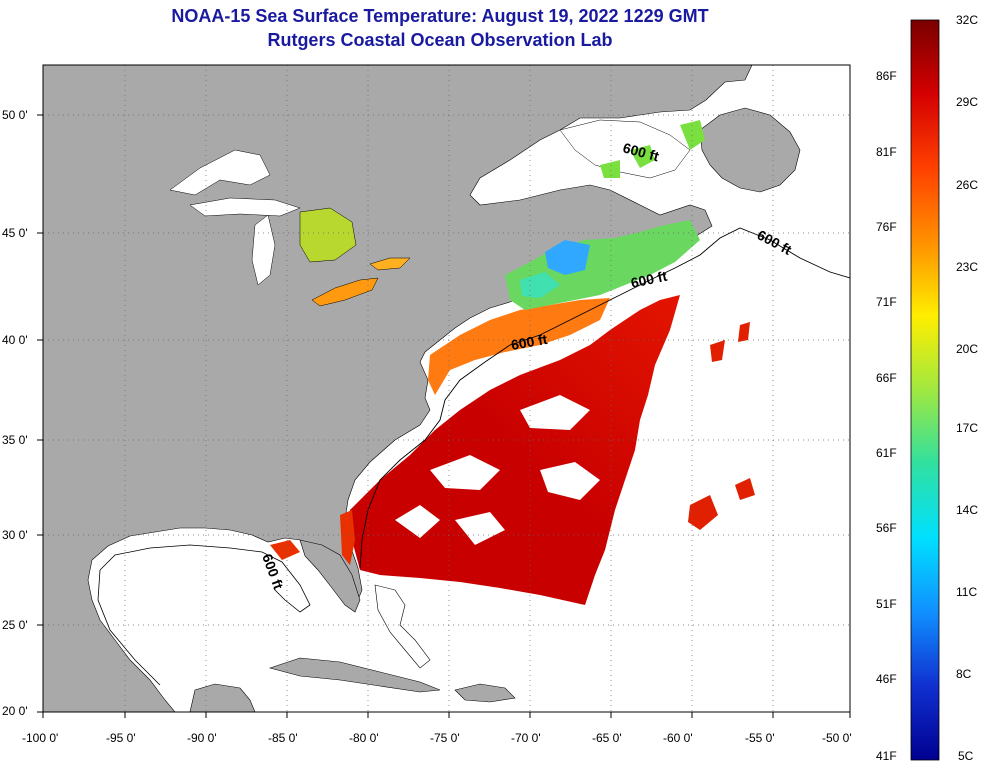 Image resolution: width=984 pixels, height=770 pixels. What do you see at coordinates (886, 76) in the screenshot?
I see `colorbar-fahrenheit-label: 86F` at bounding box center [886, 76].